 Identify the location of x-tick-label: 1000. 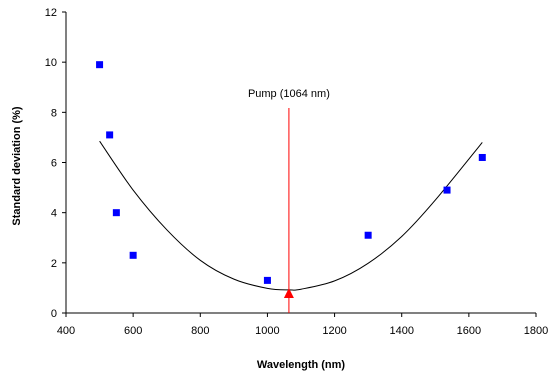
(267, 331).